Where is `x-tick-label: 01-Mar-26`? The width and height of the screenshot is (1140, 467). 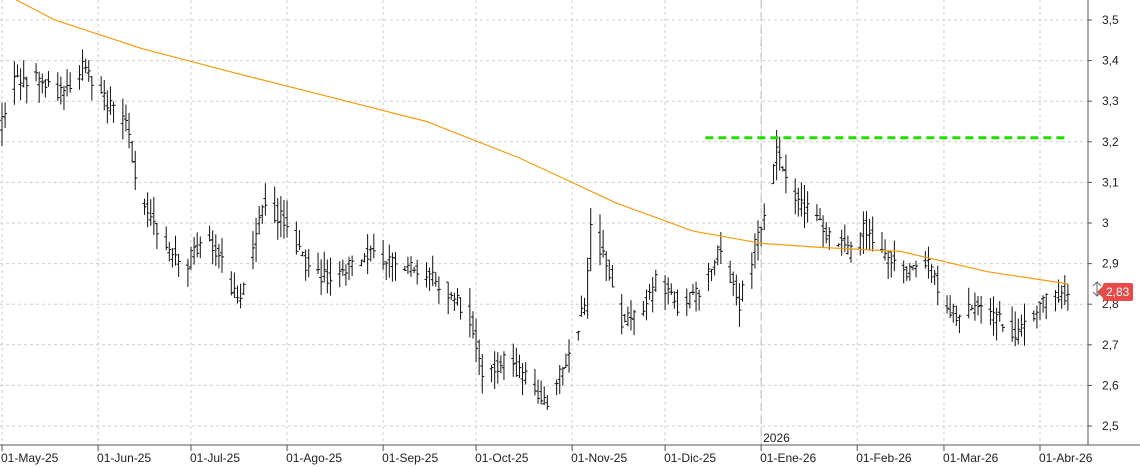
x-tick-label: 01-Mar-26 is located at coordinates (971, 458).